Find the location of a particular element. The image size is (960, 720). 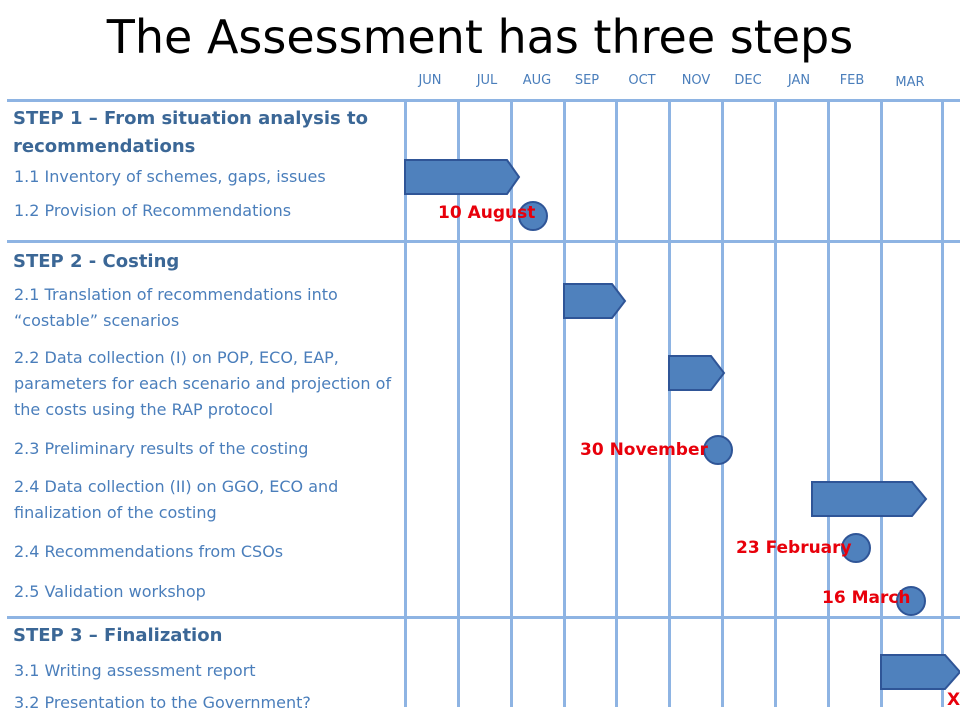

task-3-2: 3.2 Presentation to the Government? is located at coordinates (162, 702).